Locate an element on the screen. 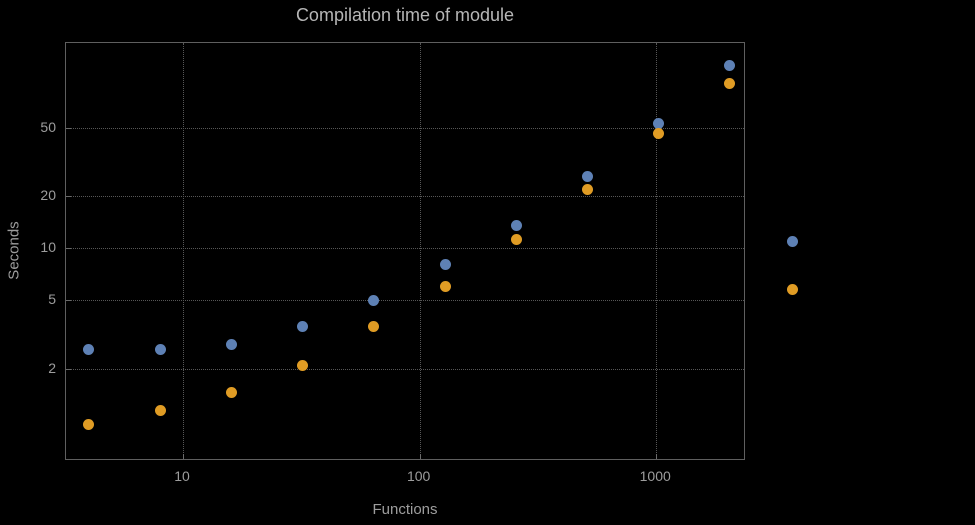  data-point-orange-2048 is located at coordinates (730, 84).